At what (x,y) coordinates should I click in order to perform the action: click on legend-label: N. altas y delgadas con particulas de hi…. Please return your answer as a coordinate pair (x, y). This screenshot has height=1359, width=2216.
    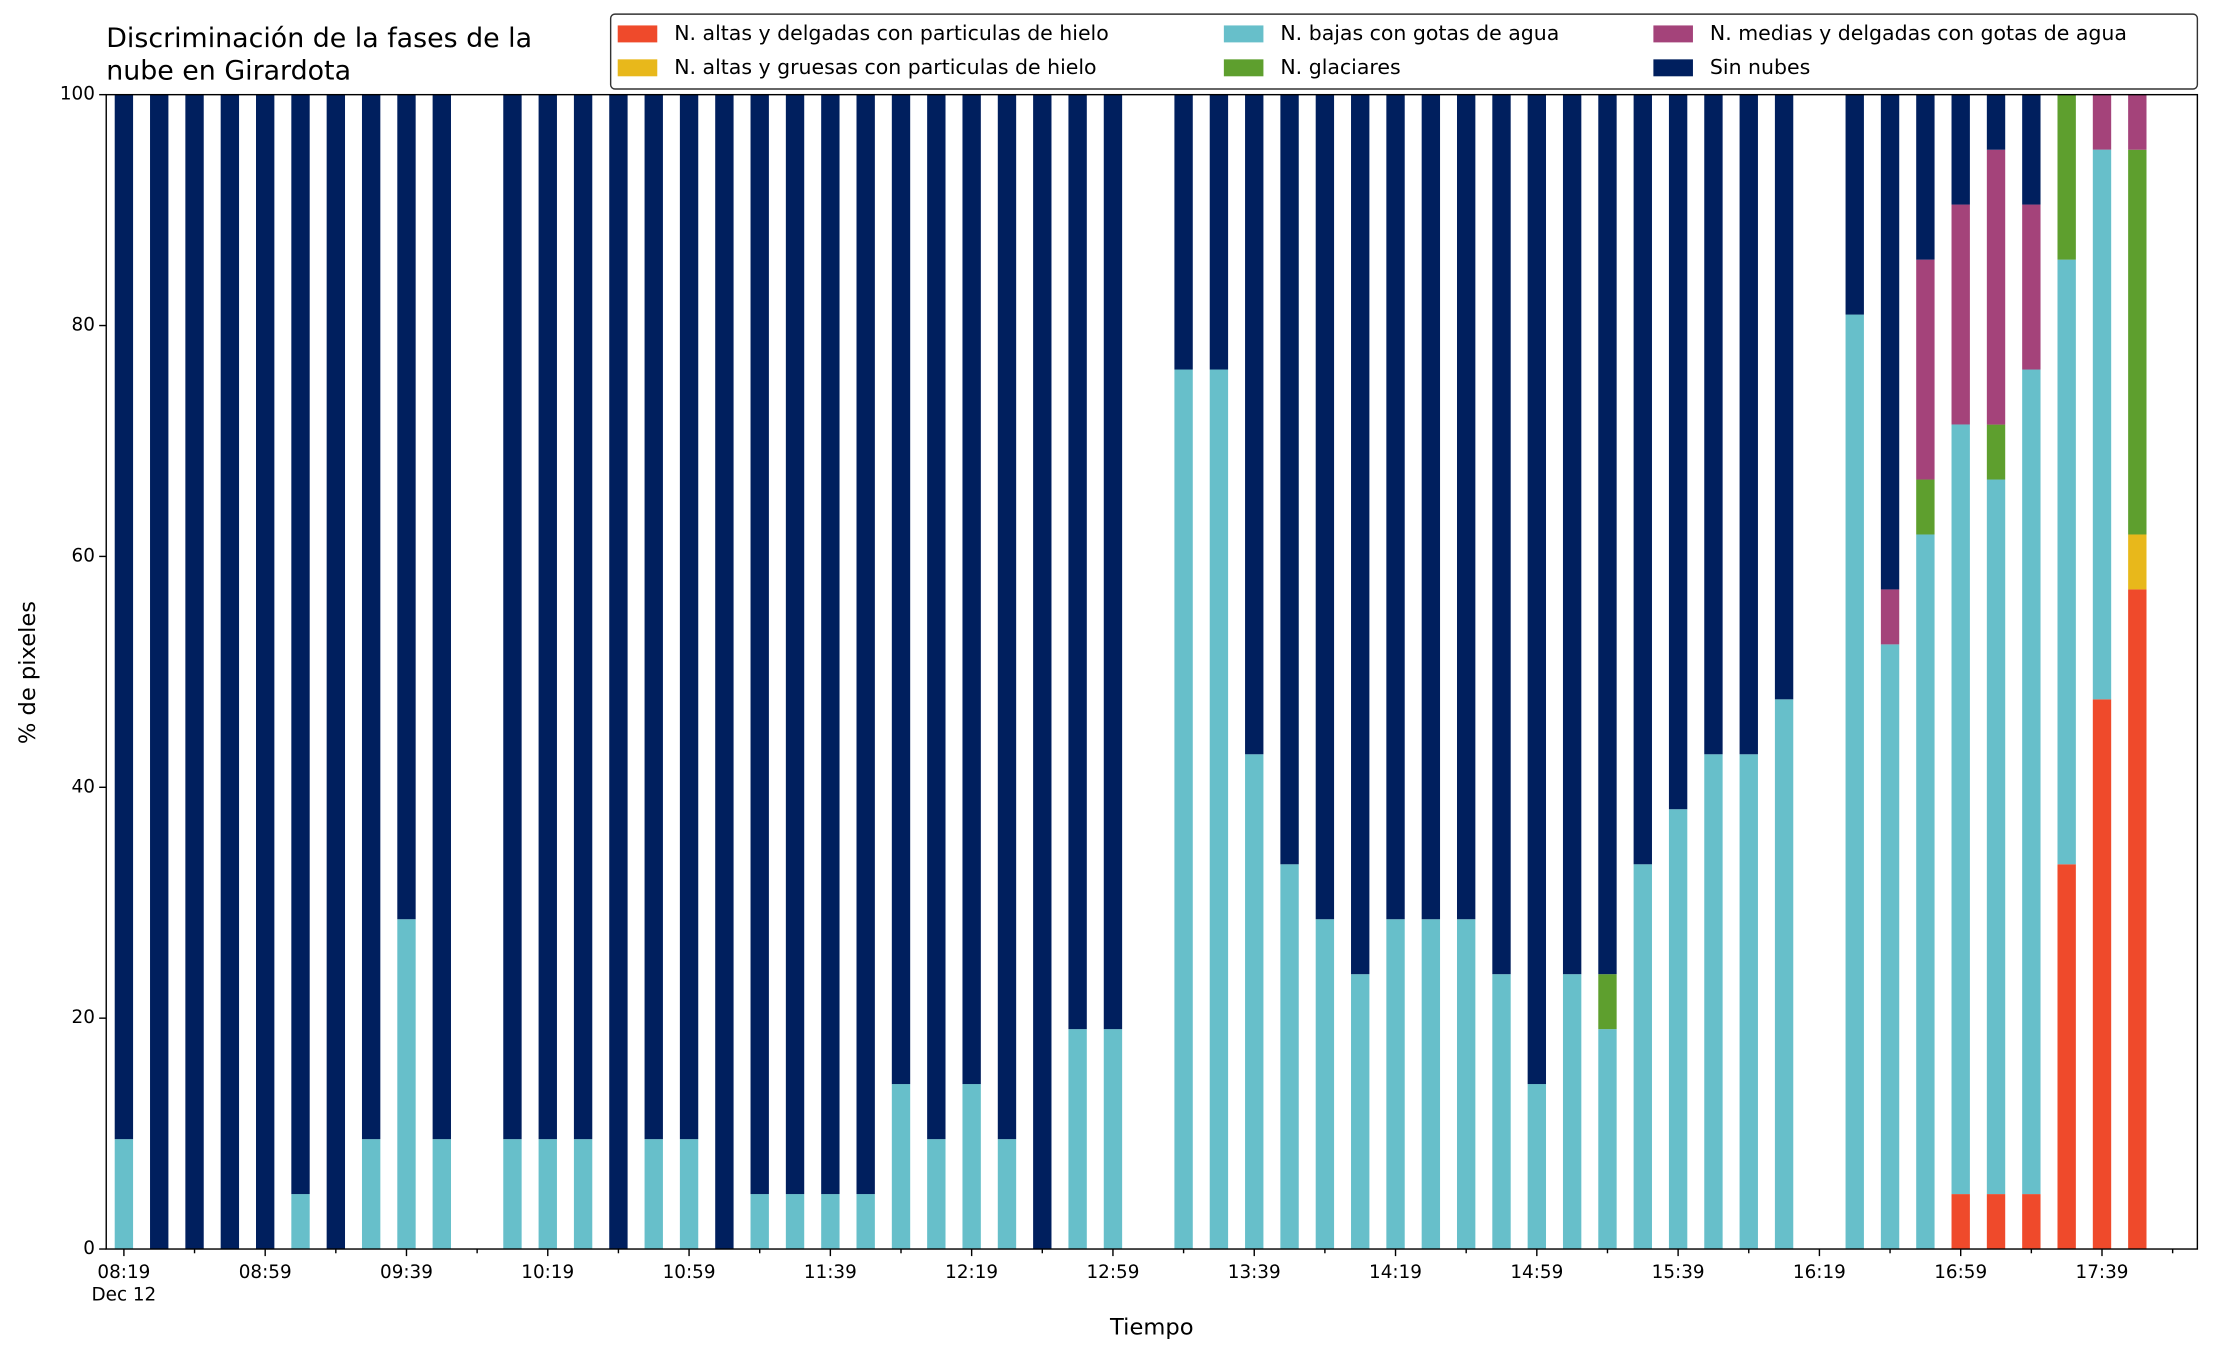
    Looking at the image, I should click on (891, 33).